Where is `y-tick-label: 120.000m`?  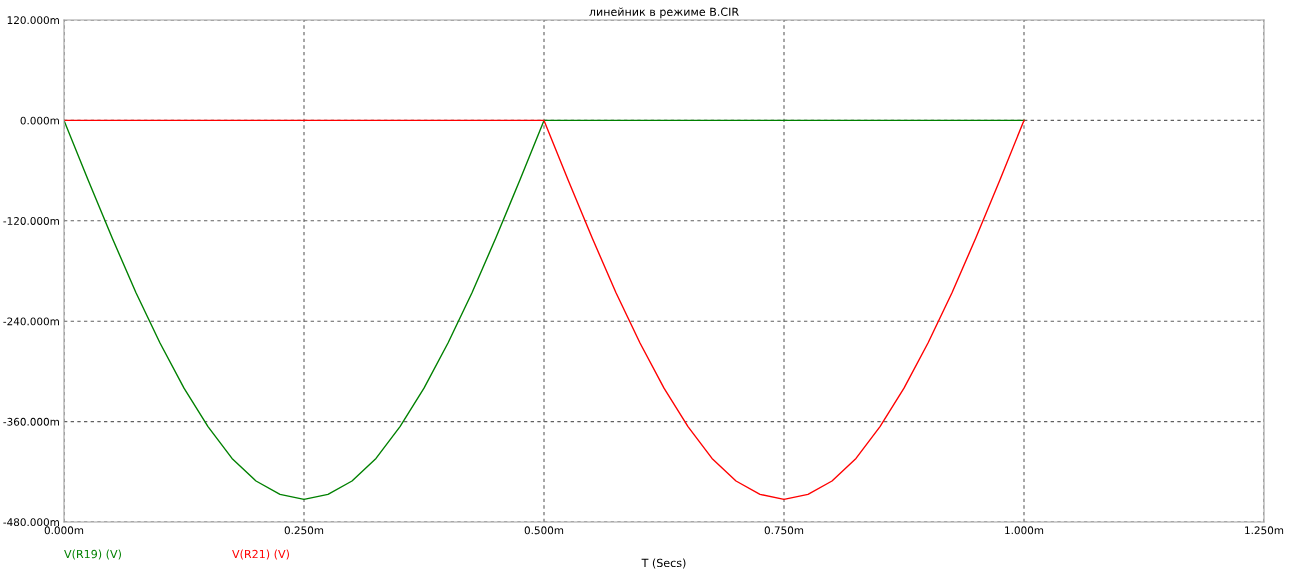 y-tick-label: 120.000m is located at coordinates (33, 20).